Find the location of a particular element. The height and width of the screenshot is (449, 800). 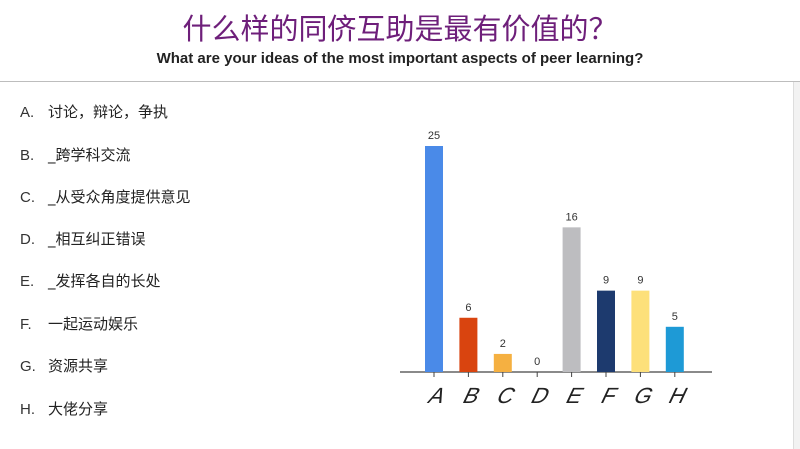

option-text: _从受众角度提供意见 is located at coordinates (119, 197).